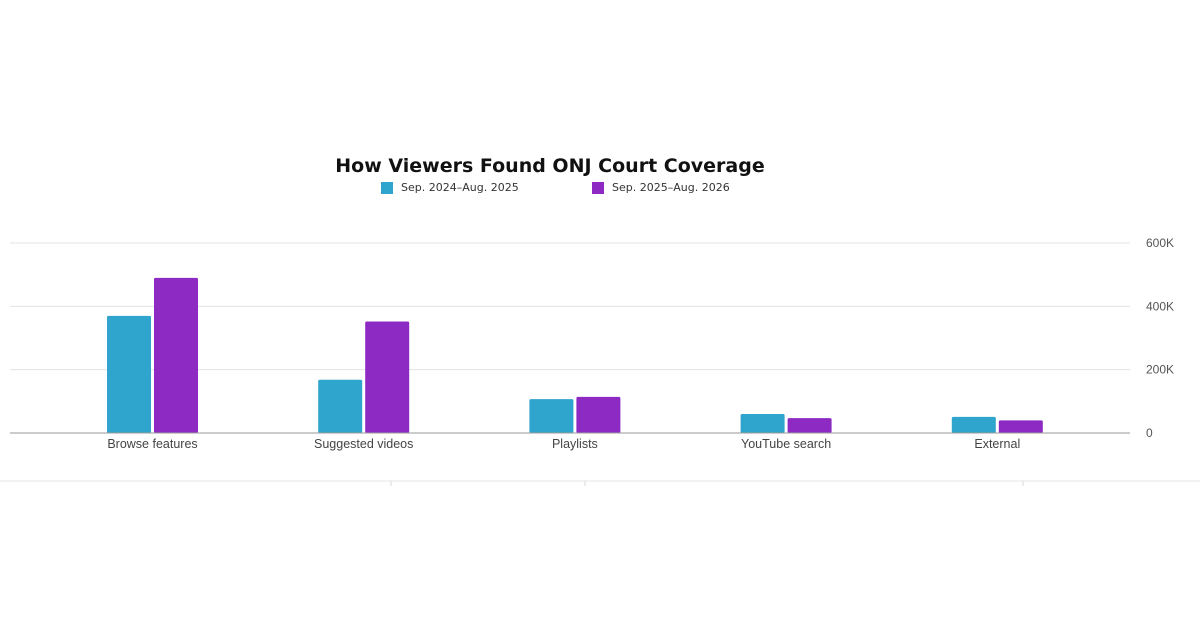 The height and width of the screenshot is (630, 1200). I want to click on x-category-label: Suggested videos, so click(363, 444).